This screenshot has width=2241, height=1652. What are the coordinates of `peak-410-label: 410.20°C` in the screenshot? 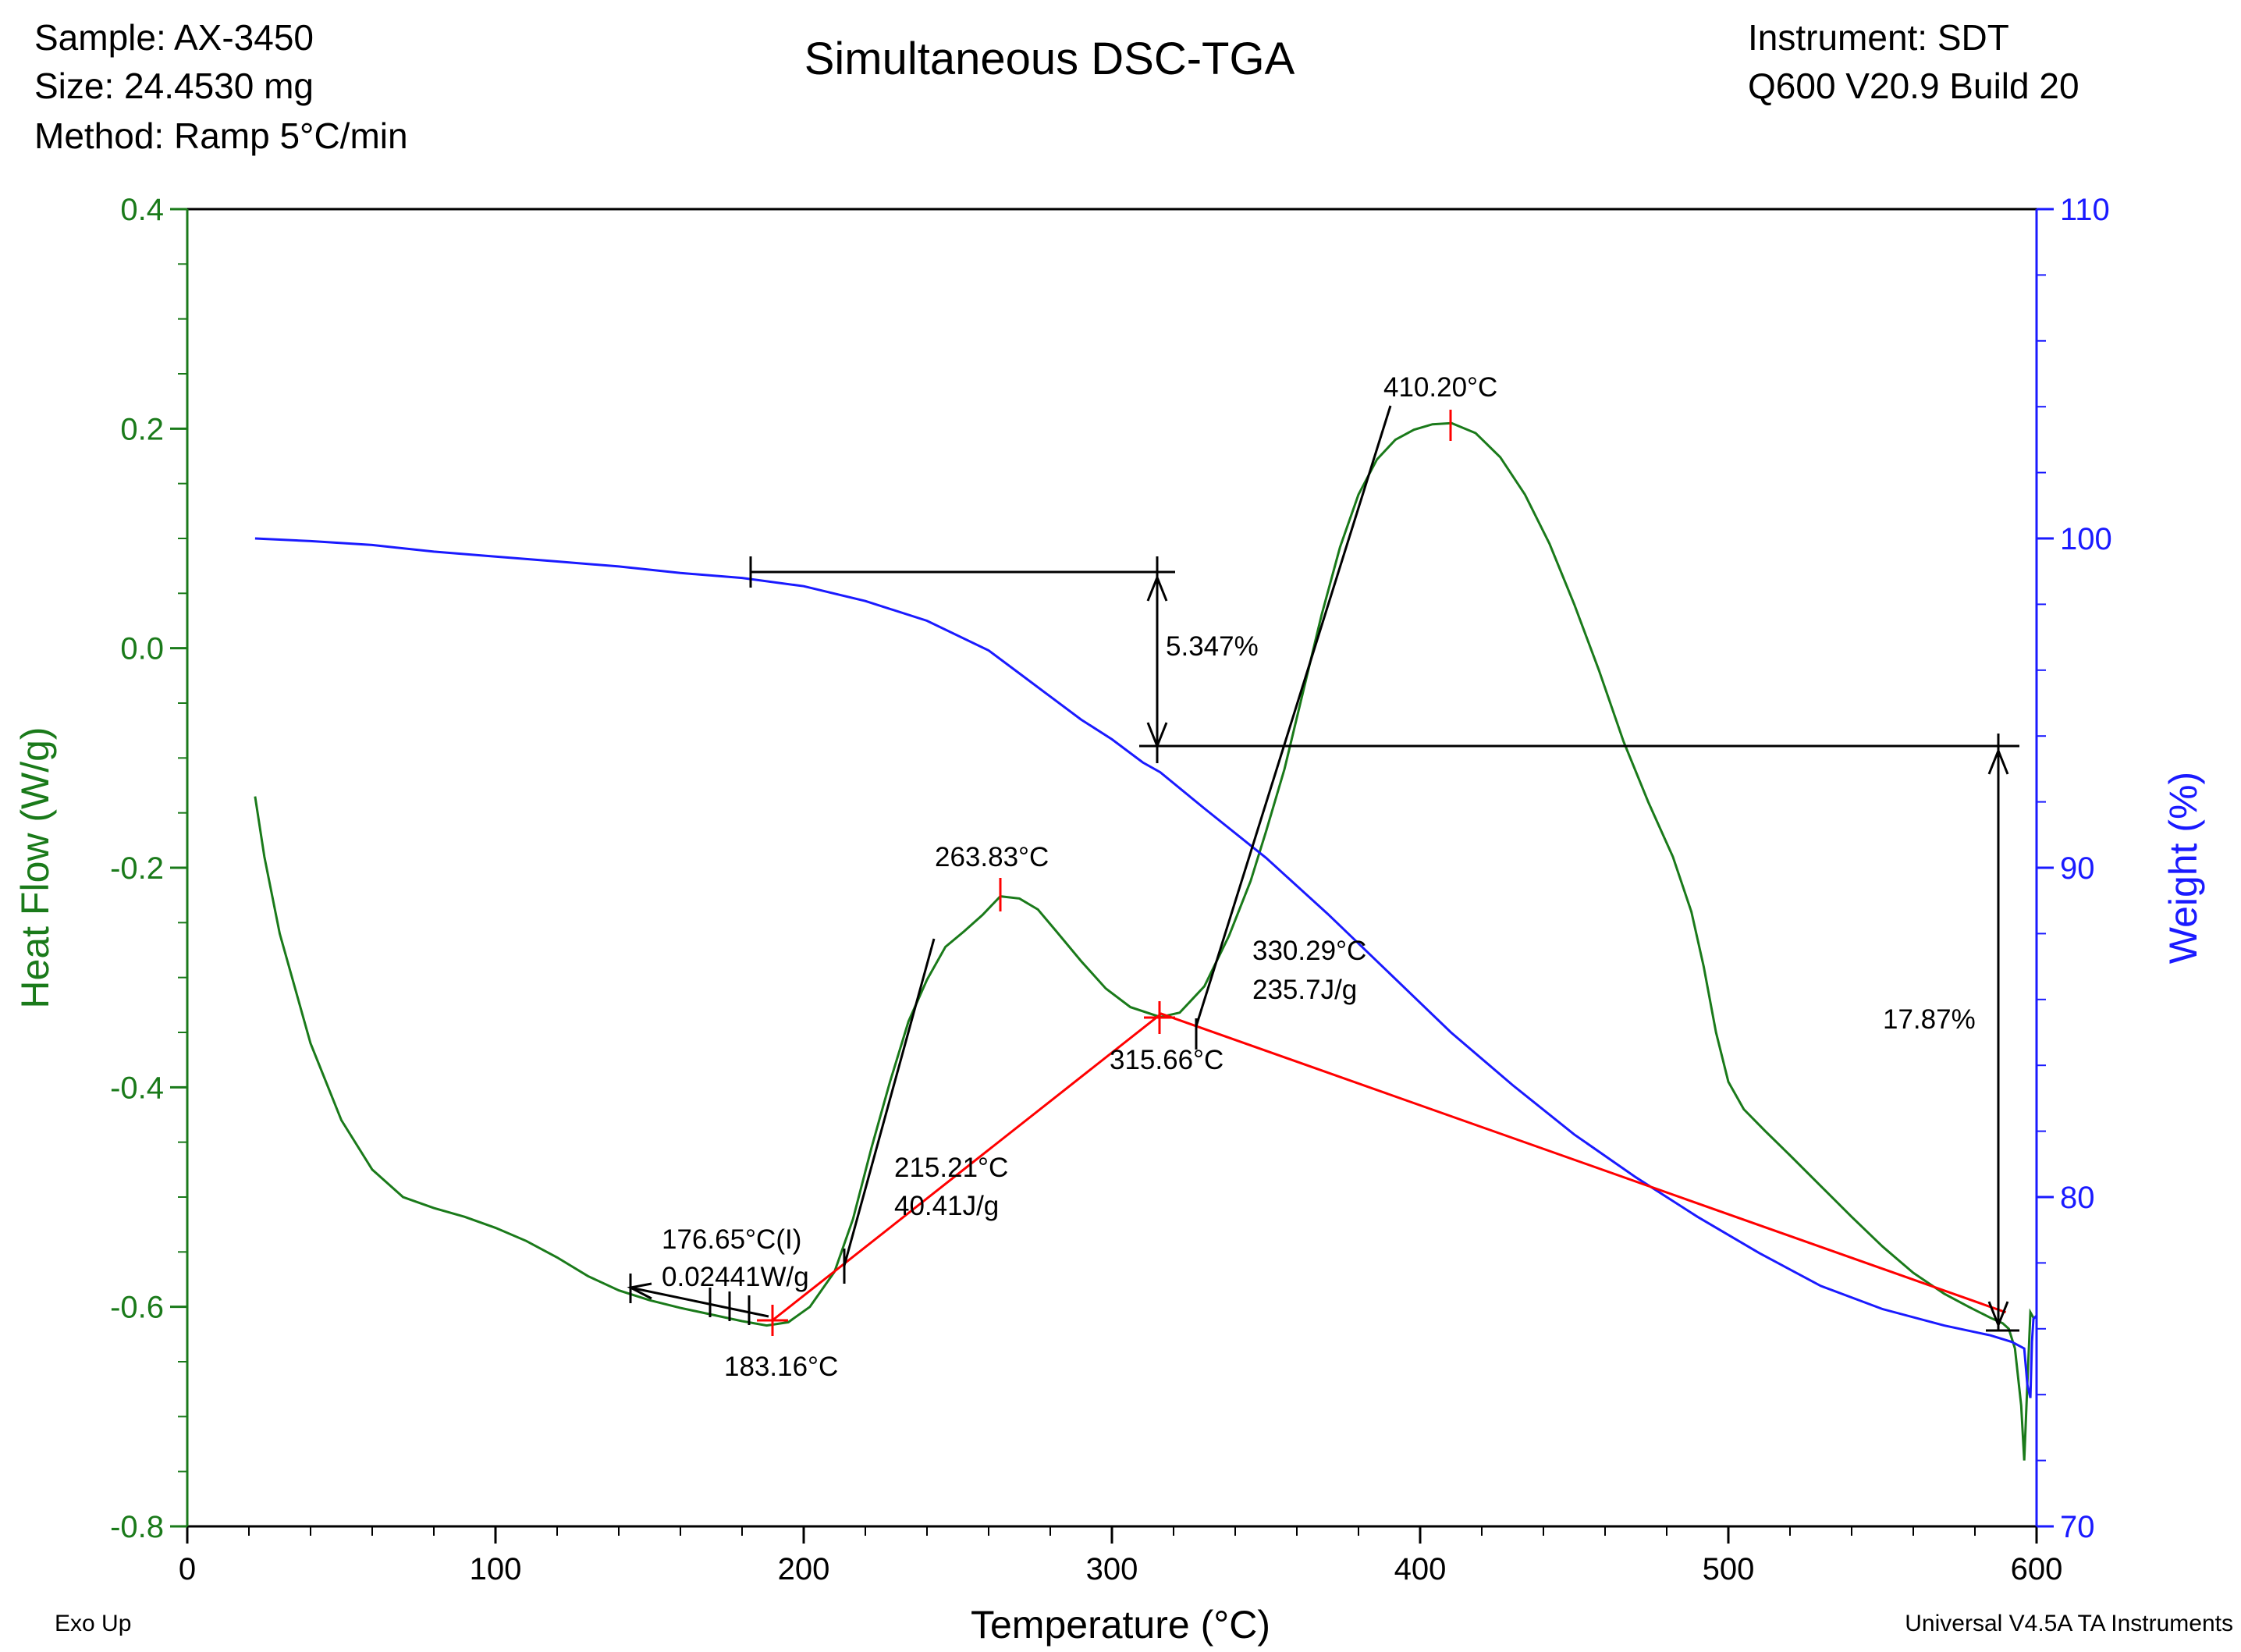 It's located at (1440, 388).